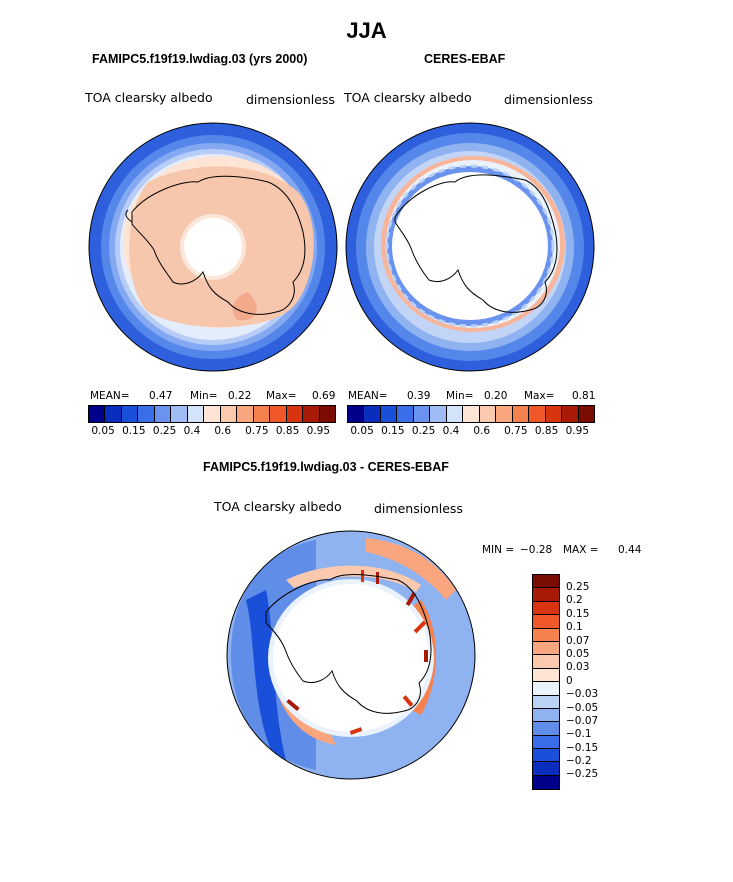 This screenshot has width=733, height=882. What do you see at coordinates (482, 431) in the screenshot?
I see `colorbar-tick-label: 0.6` at bounding box center [482, 431].